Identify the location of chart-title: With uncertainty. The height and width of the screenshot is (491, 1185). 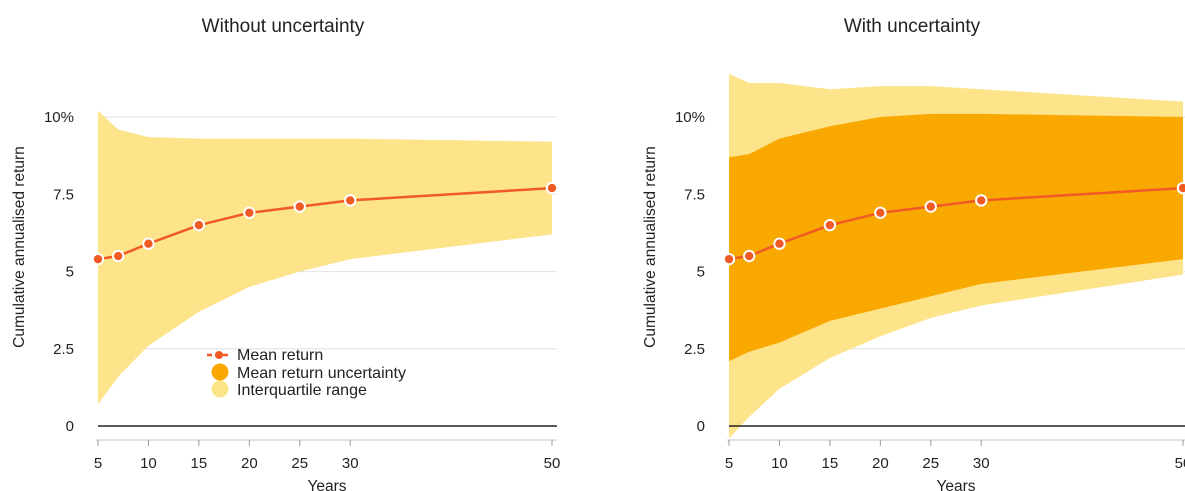
(912, 26).